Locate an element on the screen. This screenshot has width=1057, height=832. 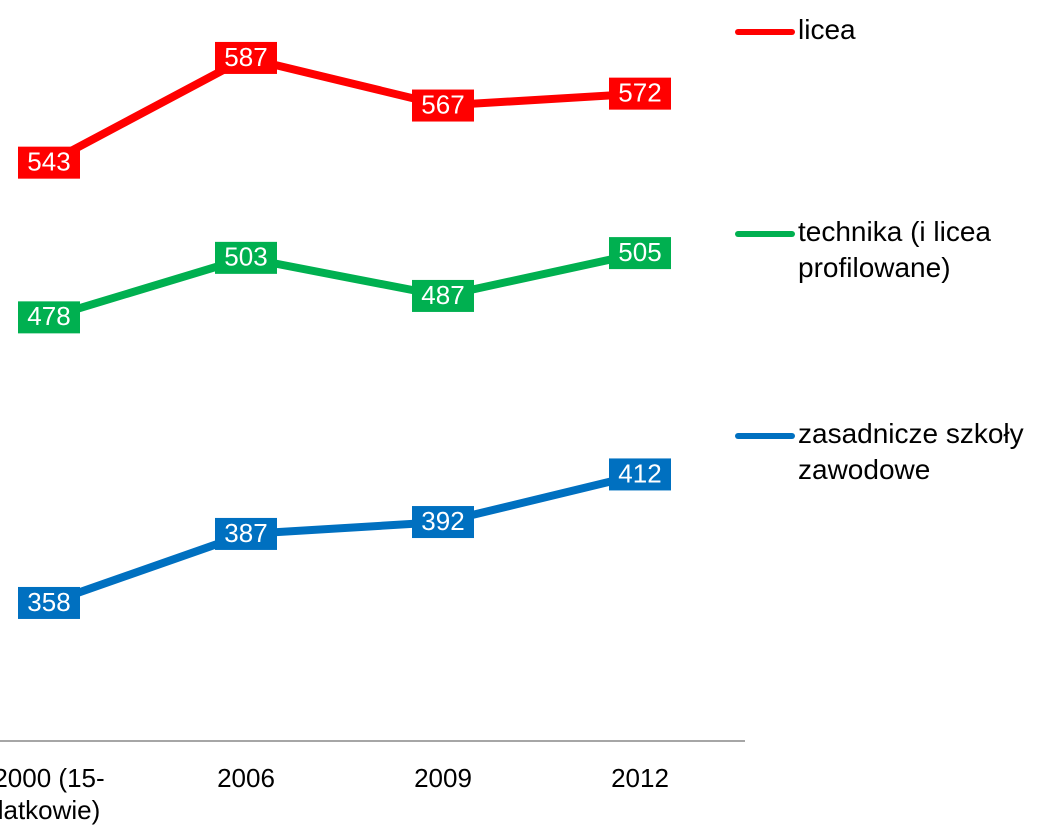
data-label-text: 358 is located at coordinates (48, 602).